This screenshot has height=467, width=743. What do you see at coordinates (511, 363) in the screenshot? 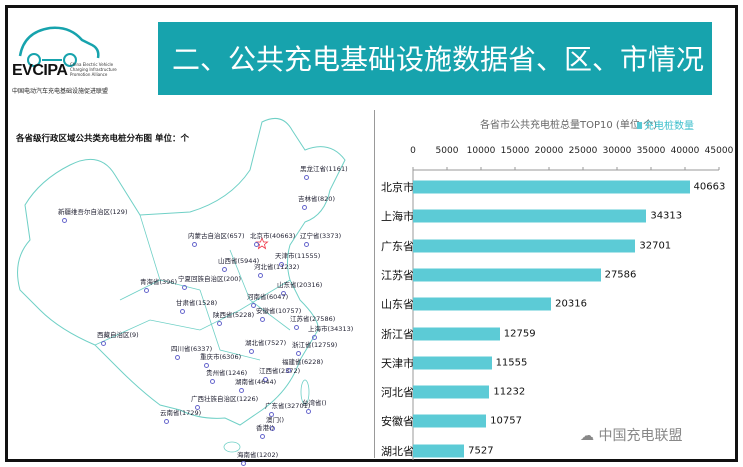
I see `data-label: 11555` at bounding box center [511, 363].